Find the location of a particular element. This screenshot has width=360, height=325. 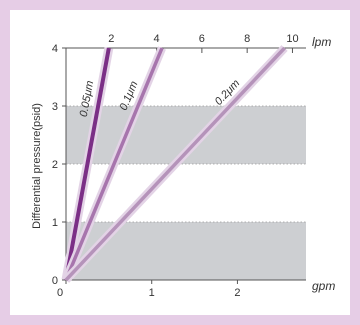

x2-tick-label-4: 4 is located at coordinates (157, 39).